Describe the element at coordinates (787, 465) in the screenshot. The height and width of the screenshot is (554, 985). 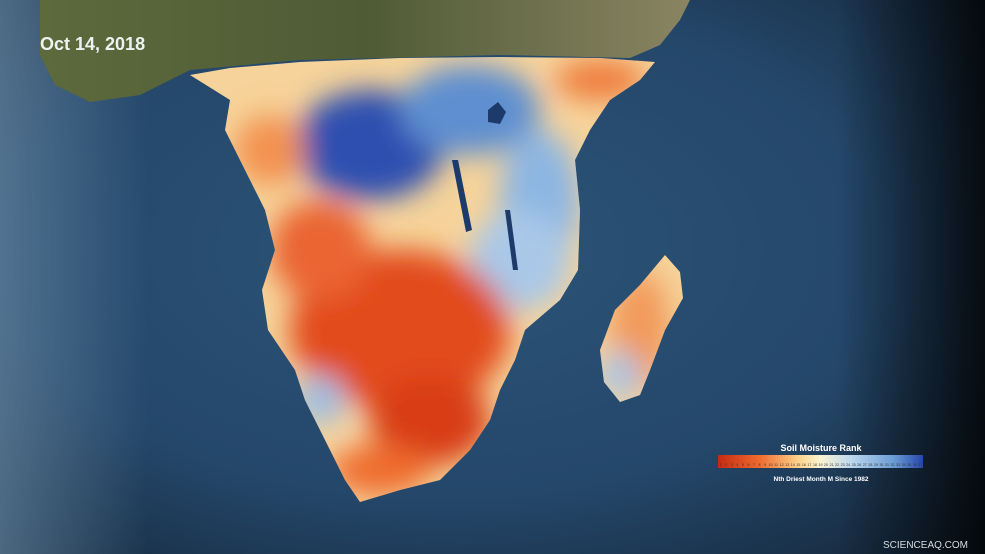
I see `legend-tick-label: 13` at that location.